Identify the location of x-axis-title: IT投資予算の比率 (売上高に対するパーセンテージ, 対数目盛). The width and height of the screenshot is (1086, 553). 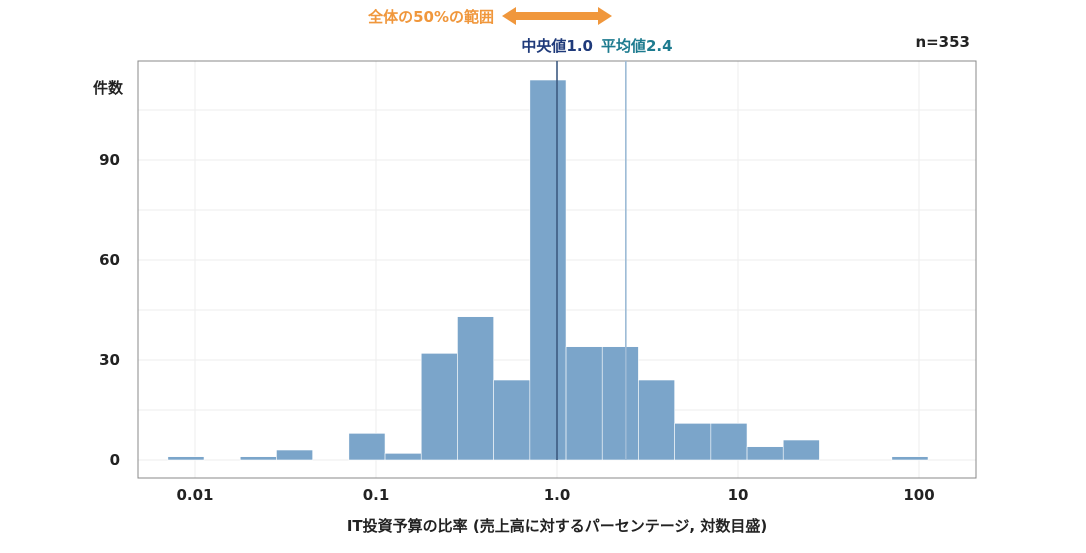
(557, 526).